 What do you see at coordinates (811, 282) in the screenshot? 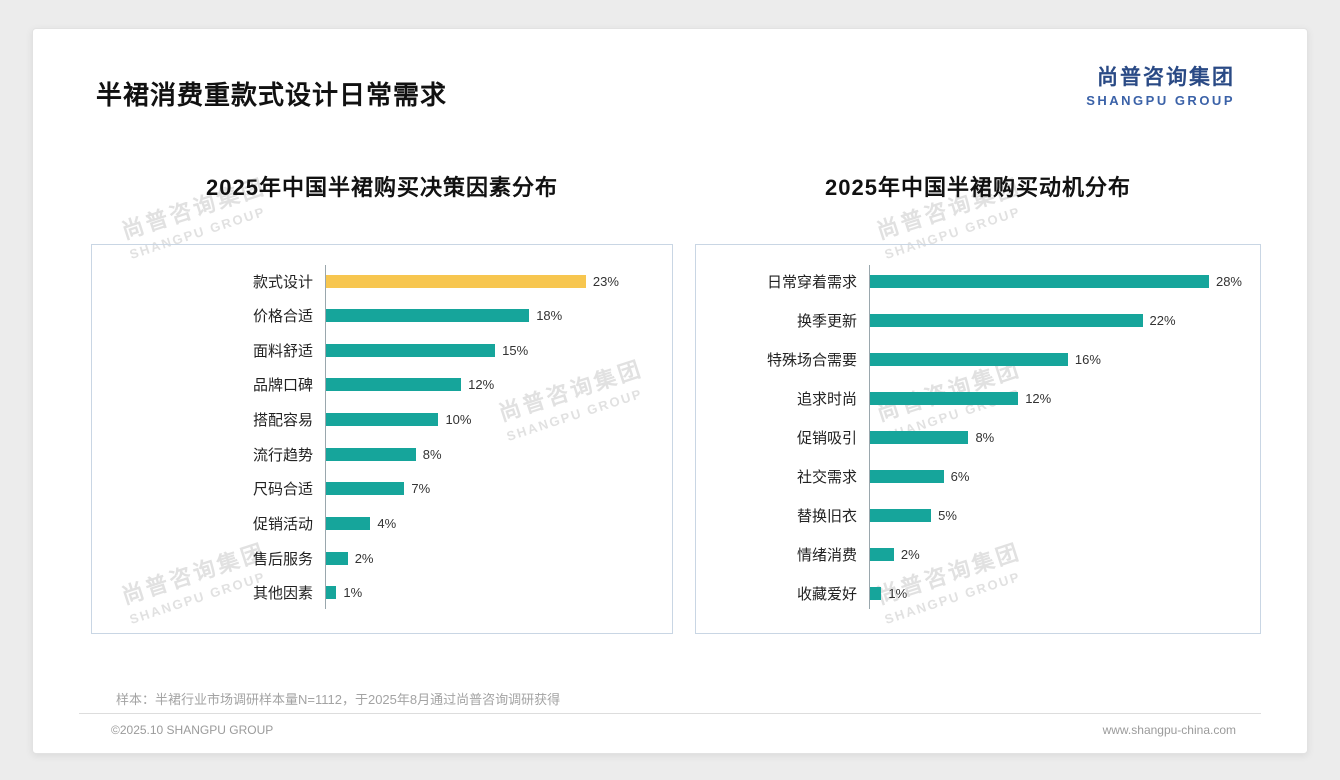
I see `category-label: 日常穿着需求` at bounding box center [811, 282].